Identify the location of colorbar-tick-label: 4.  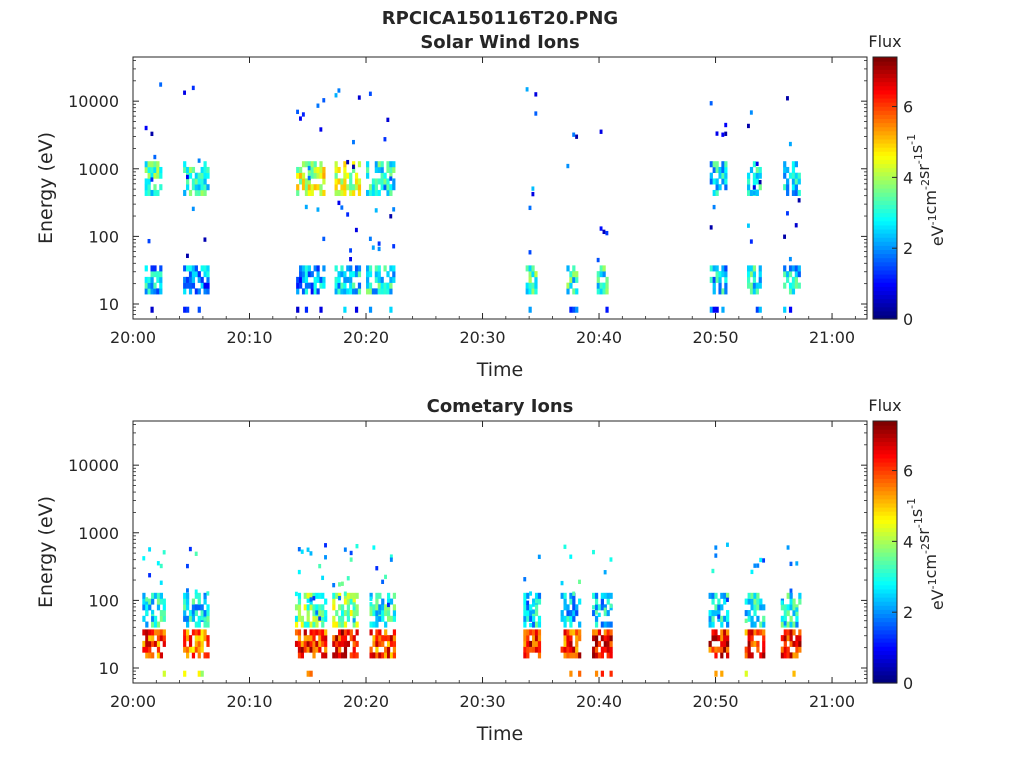
(908, 541).